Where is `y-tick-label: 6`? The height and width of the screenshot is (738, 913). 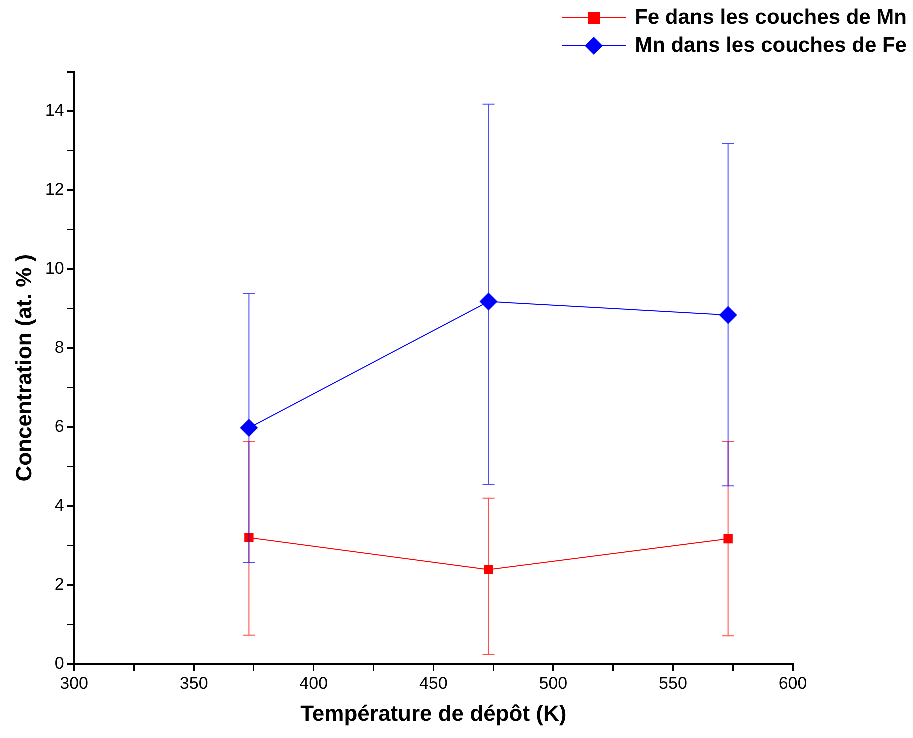
y-tick-label: 6 is located at coordinates (59, 426).